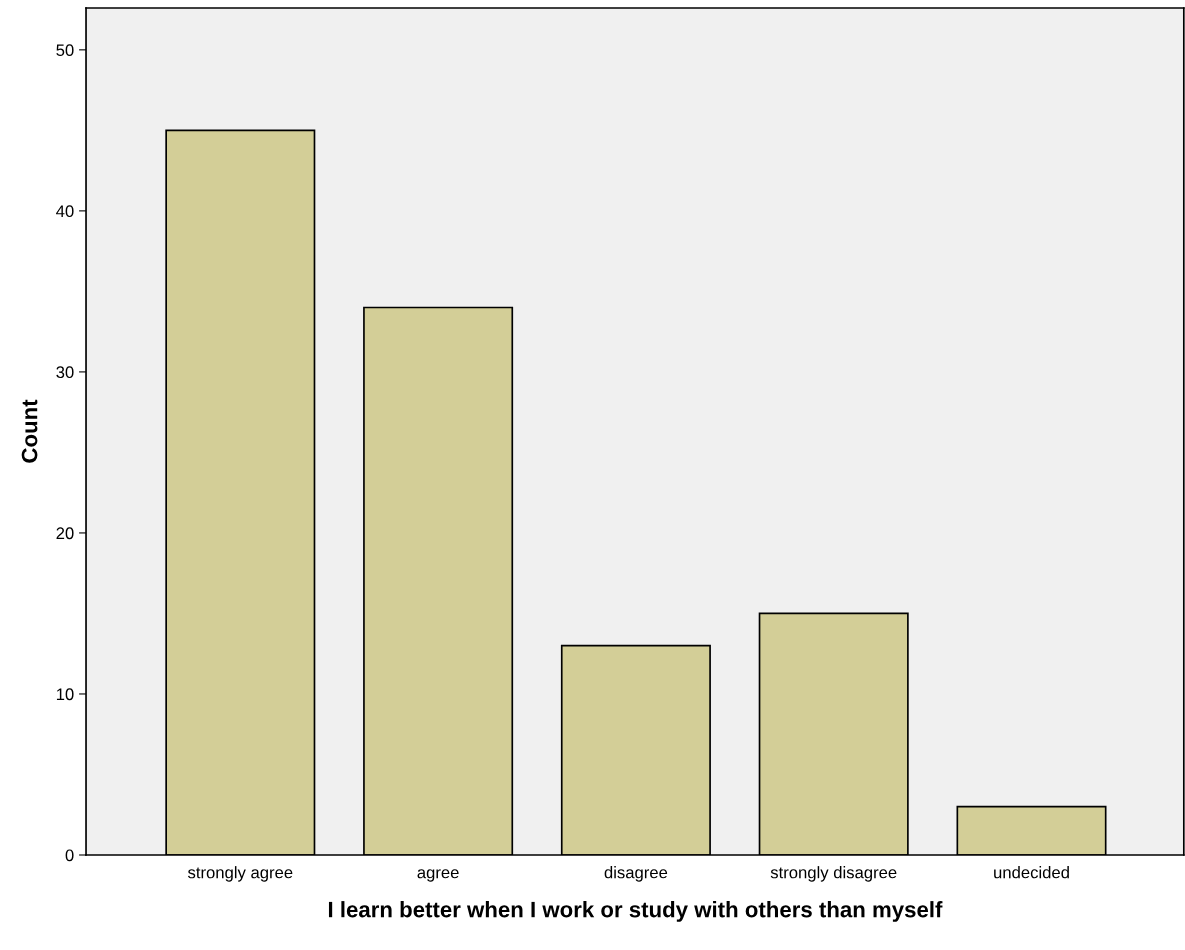  Describe the element at coordinates (65, 372) in the screenshot. I see `y-tick-label: 30` at that location.